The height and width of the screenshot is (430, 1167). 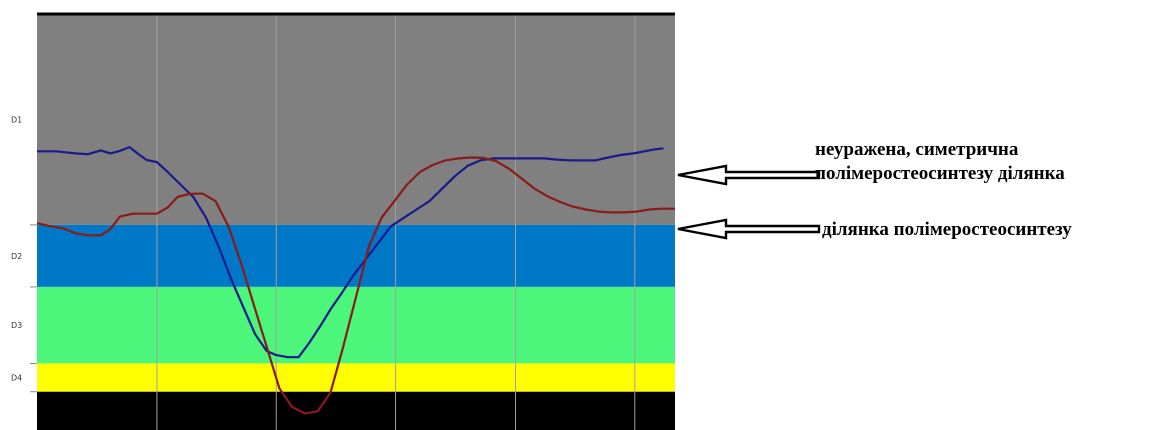 What do you see at coordinates (356, 377) in the screenshot?
I see `band-d4` at bounding box center [356, 377].